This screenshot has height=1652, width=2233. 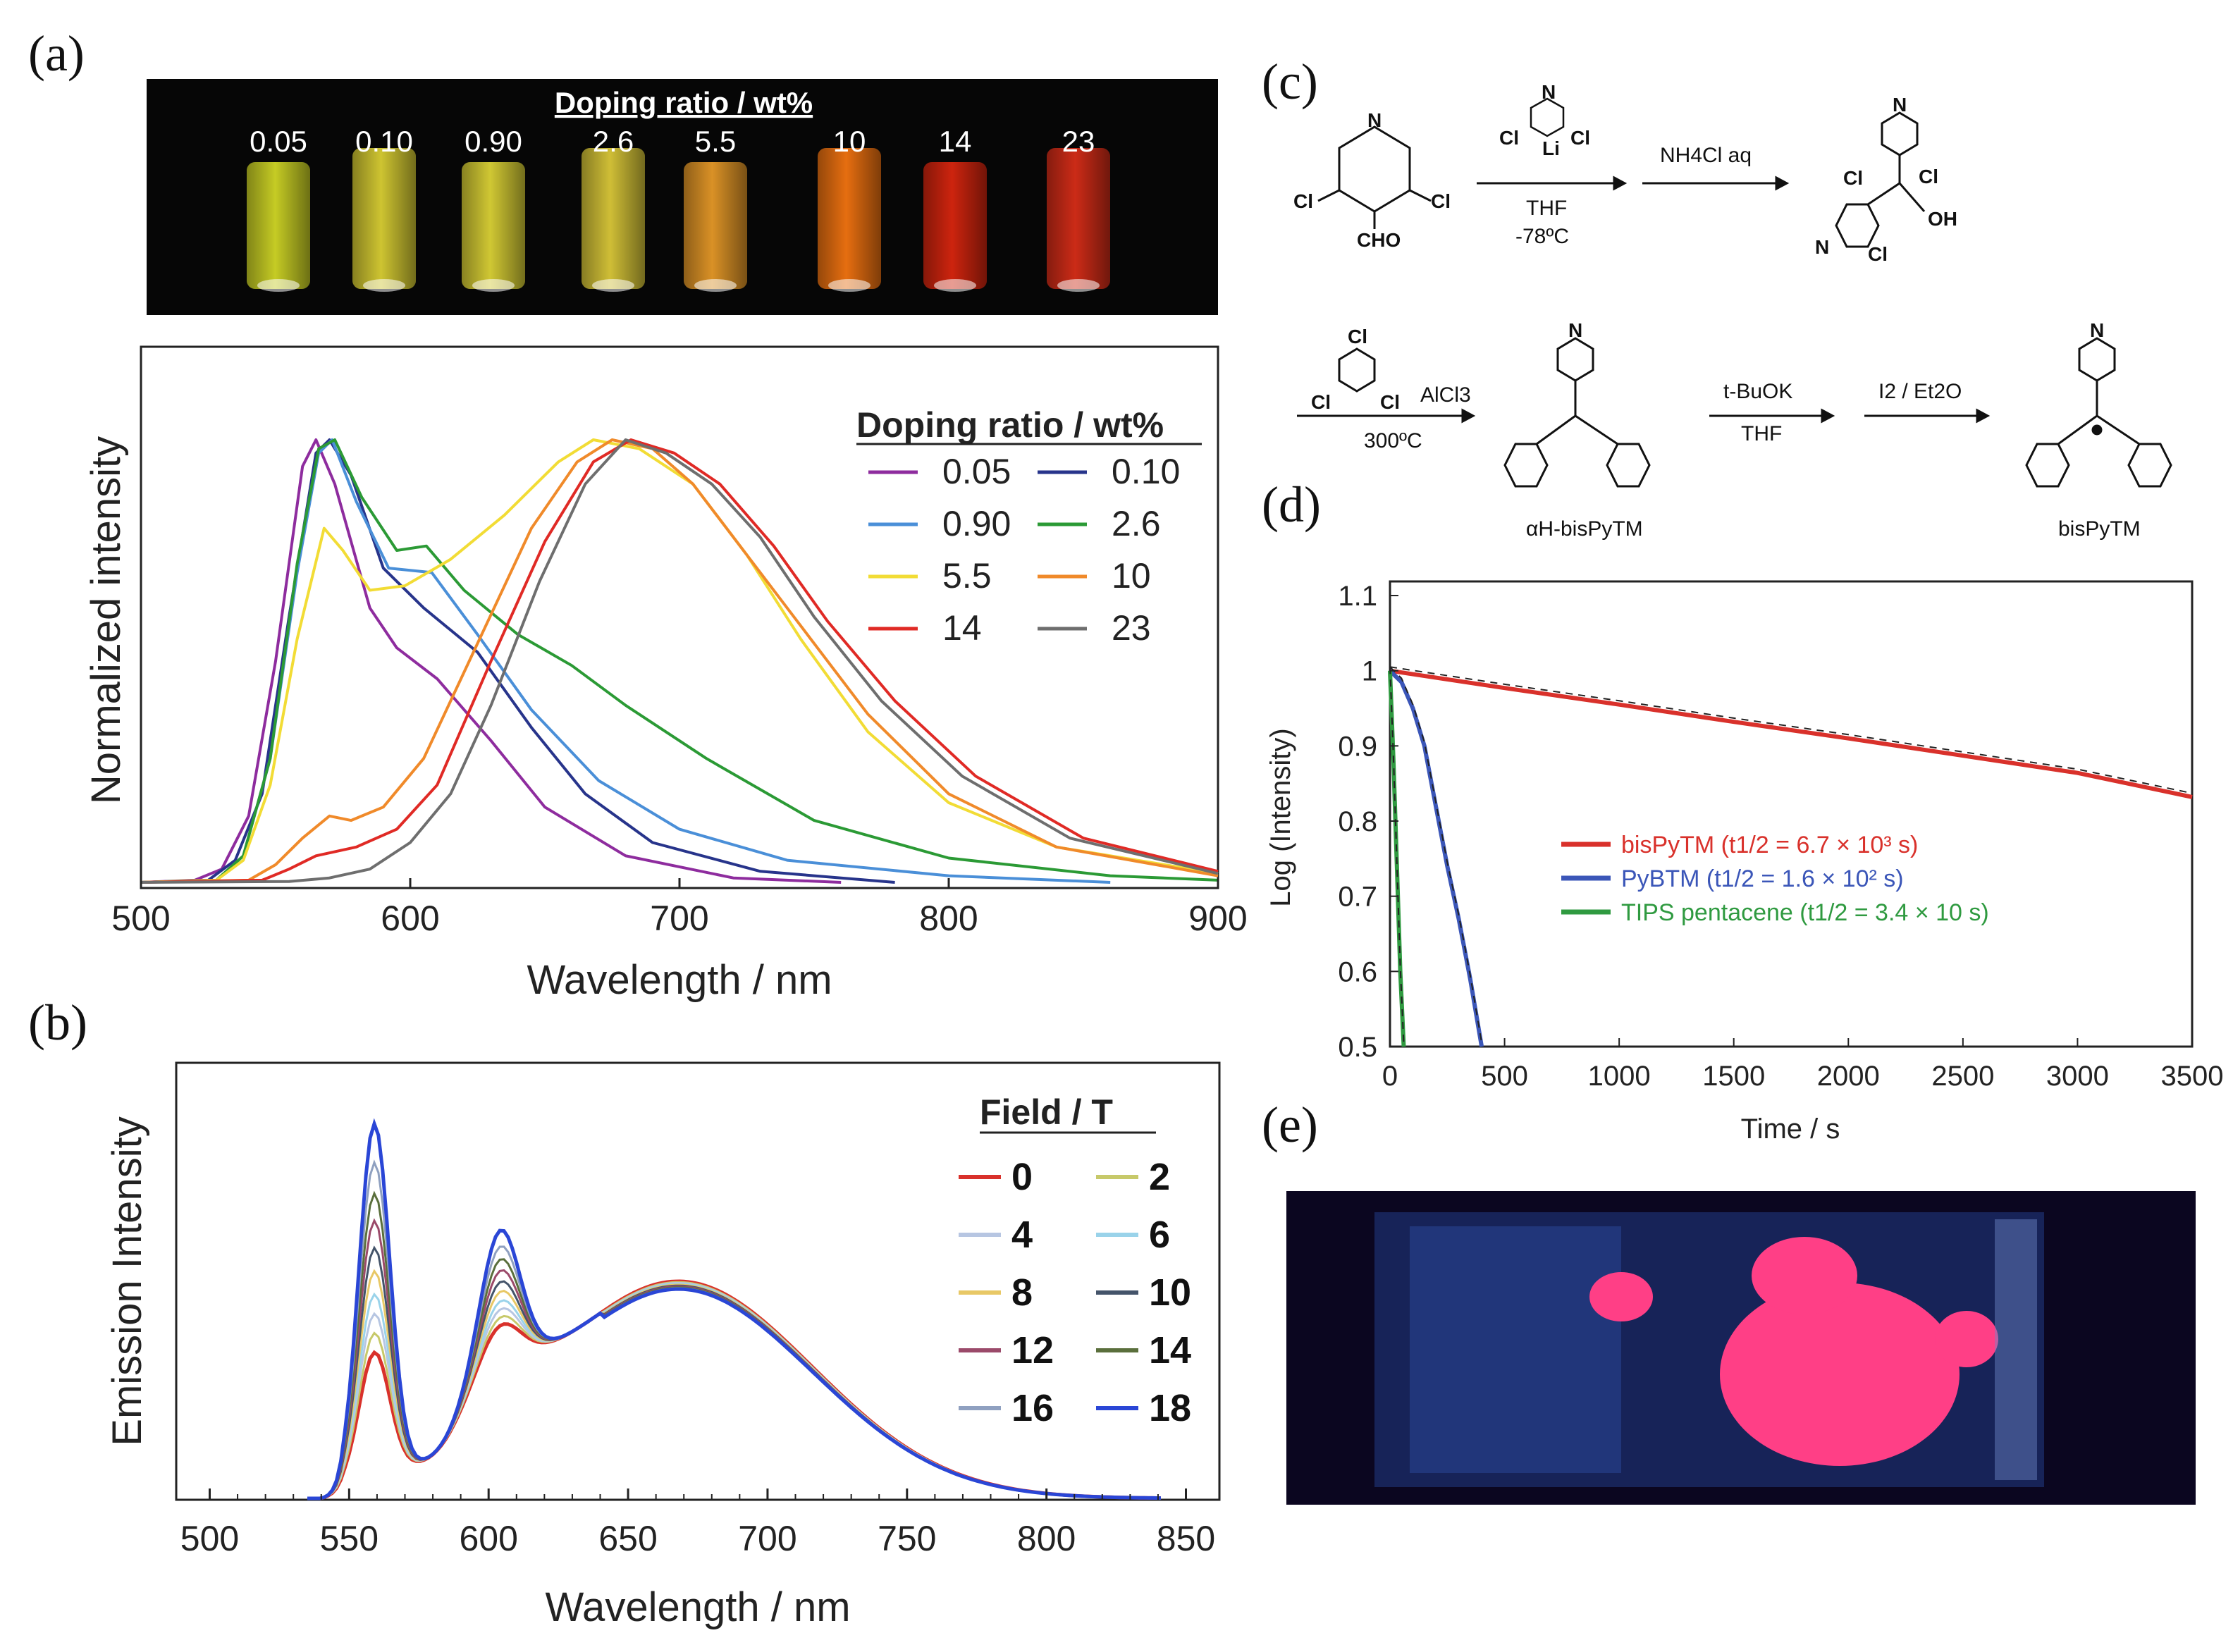 I want to click on lithio-n: N, so click(x=1549, y=92).